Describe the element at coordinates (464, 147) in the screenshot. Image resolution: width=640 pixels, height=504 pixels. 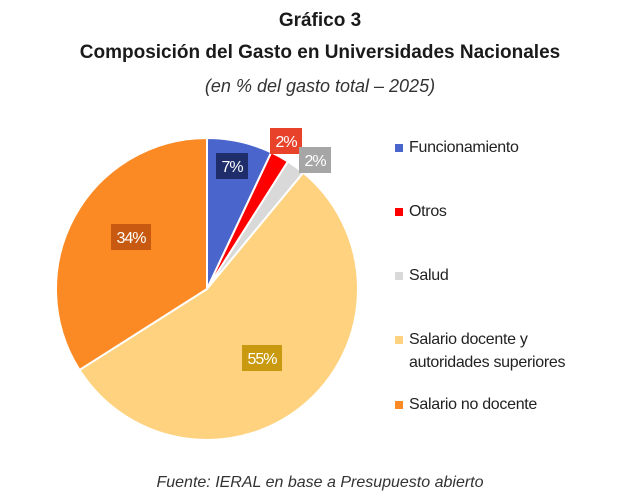
I see `legend-label: Funcionamiento` at that location.